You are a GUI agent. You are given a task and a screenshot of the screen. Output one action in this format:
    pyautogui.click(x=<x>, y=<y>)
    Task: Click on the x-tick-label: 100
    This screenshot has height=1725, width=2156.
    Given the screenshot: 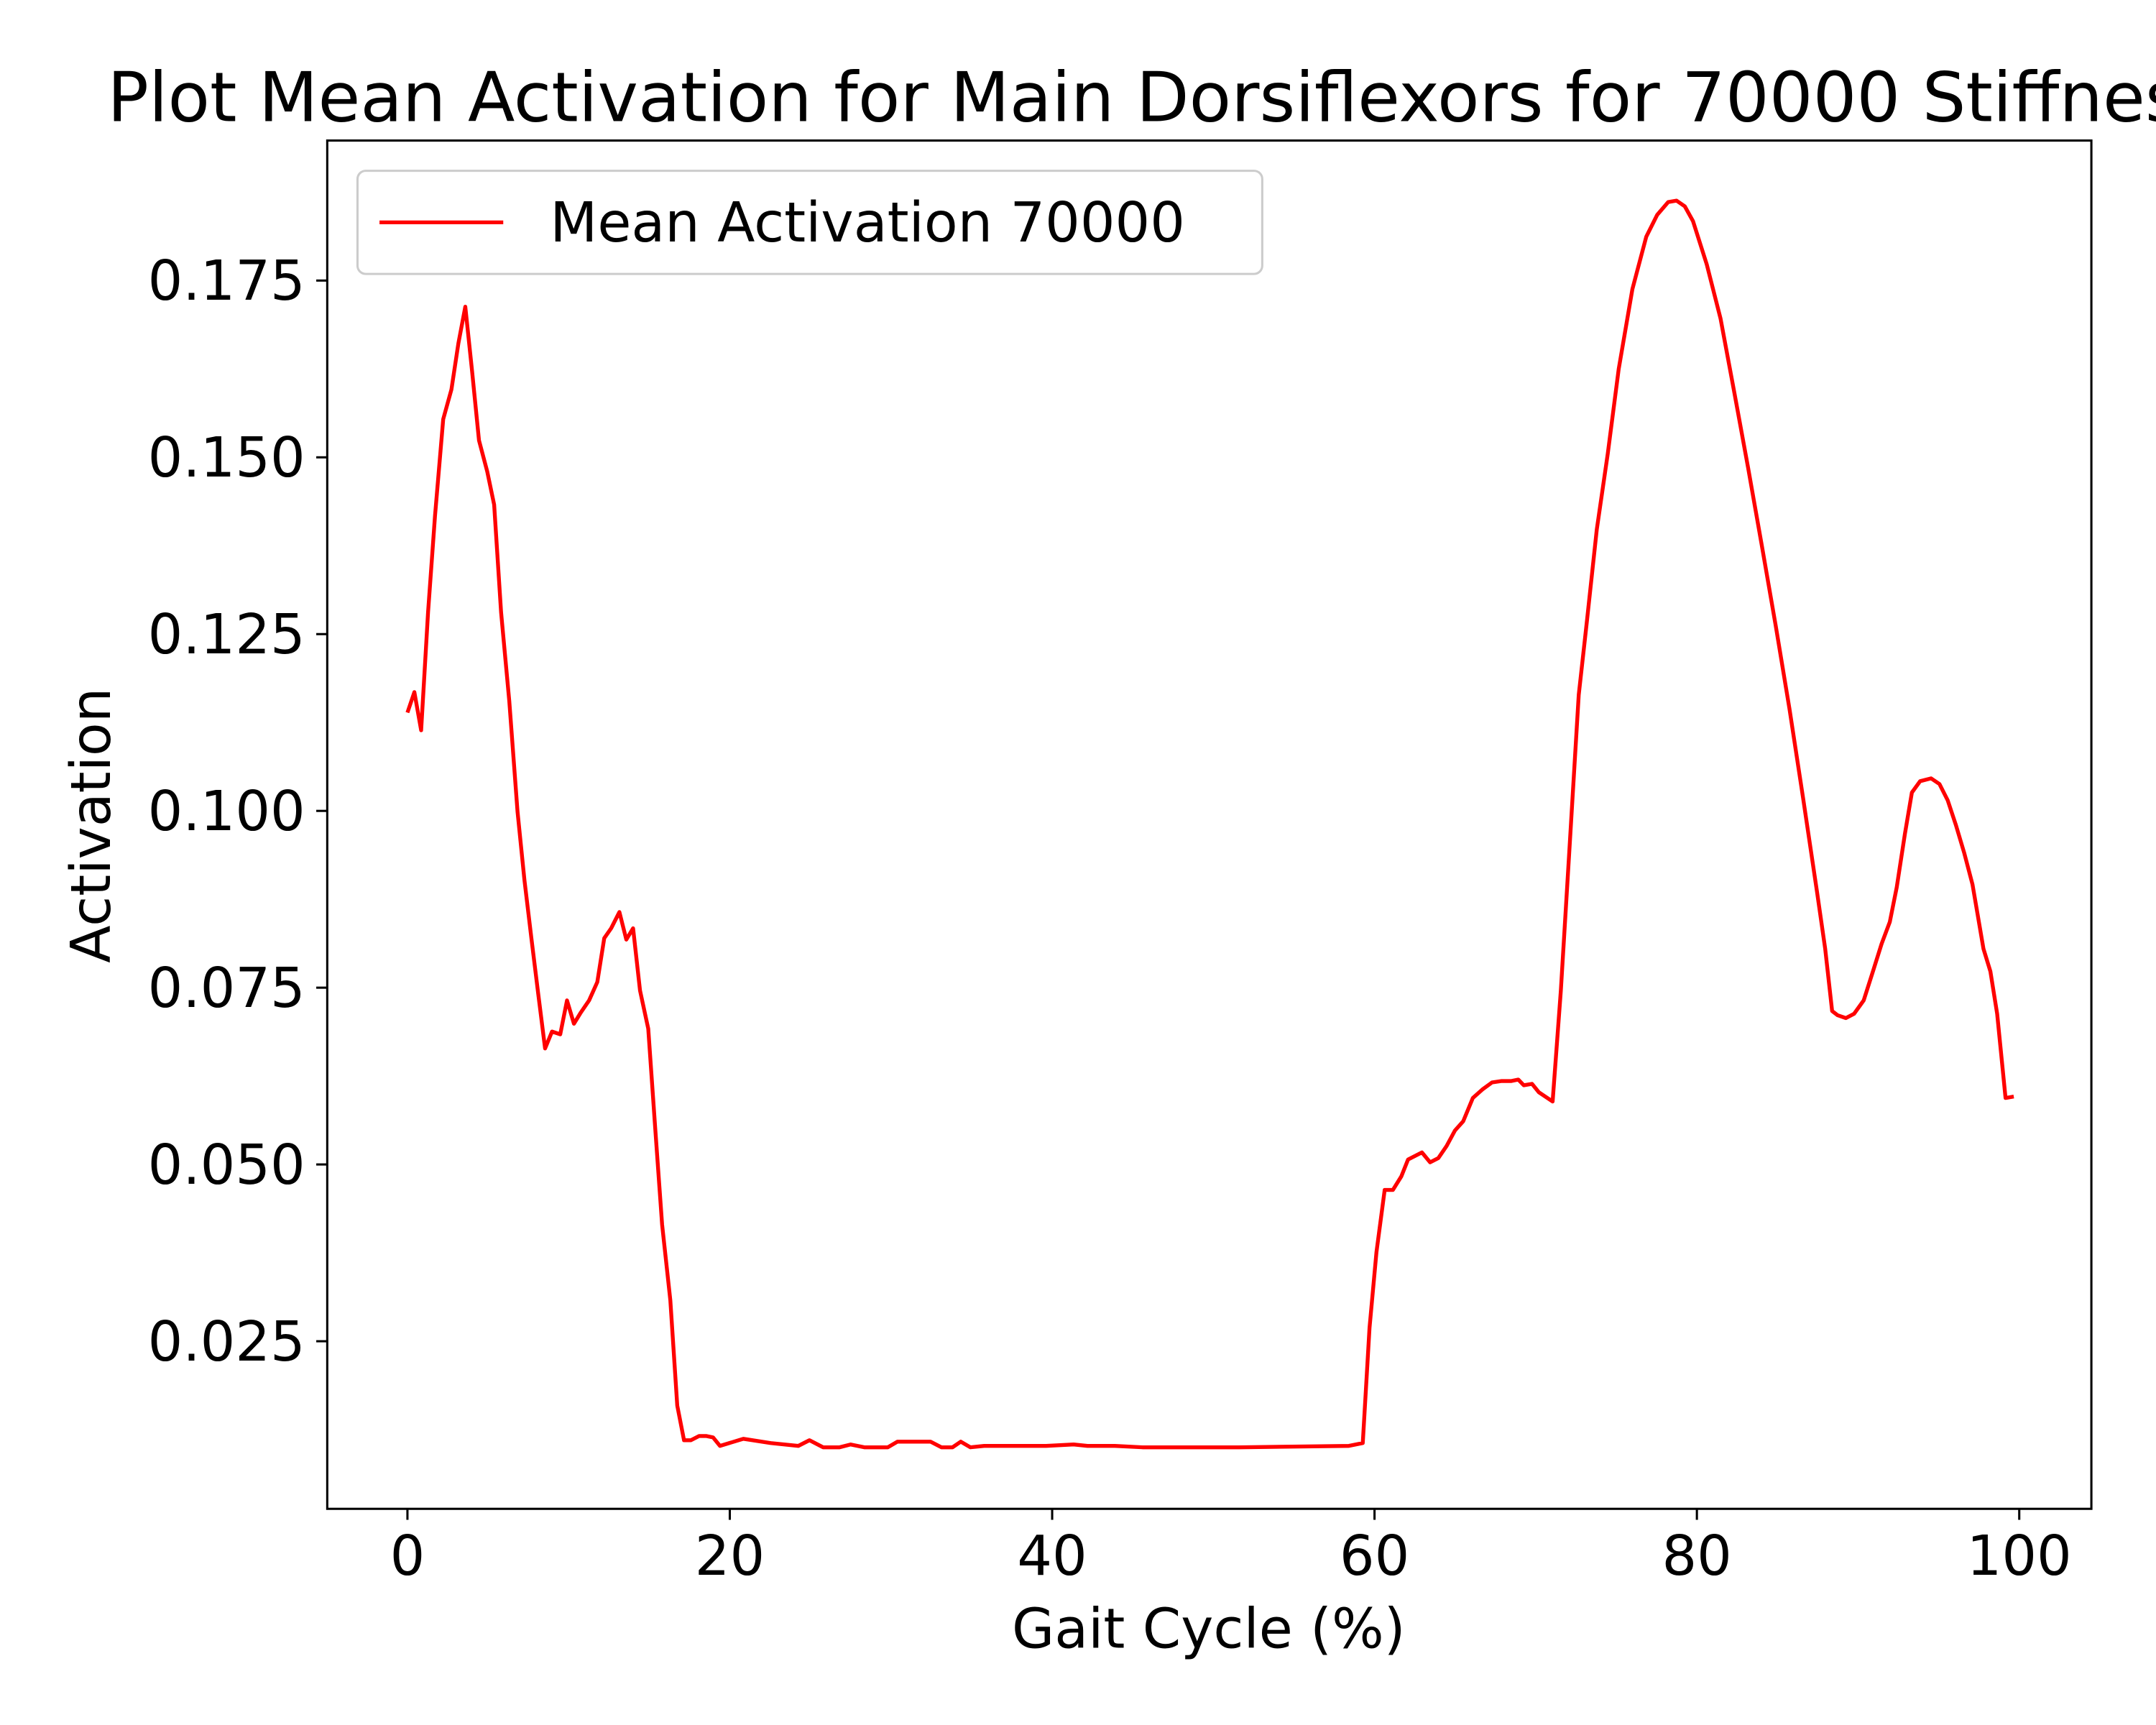 What is the action you would take?
    pyautogui.click(x=2019, y=1556)
    